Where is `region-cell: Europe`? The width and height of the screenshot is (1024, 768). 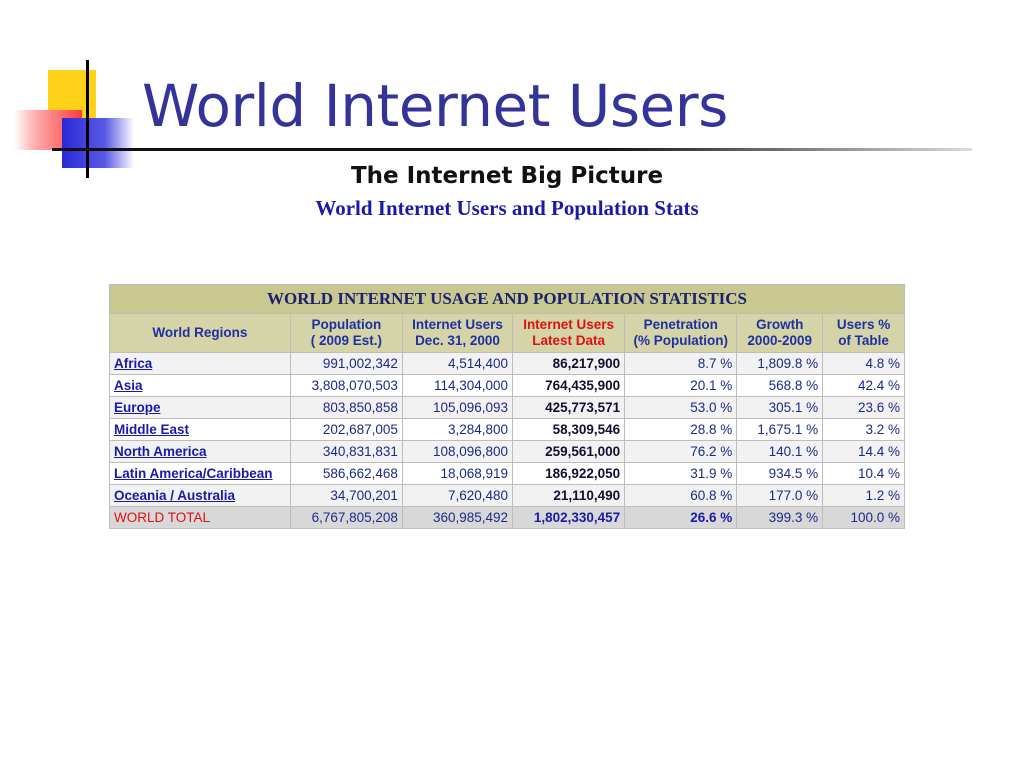 region-cell: Europe is located at coordinates (200, 407).